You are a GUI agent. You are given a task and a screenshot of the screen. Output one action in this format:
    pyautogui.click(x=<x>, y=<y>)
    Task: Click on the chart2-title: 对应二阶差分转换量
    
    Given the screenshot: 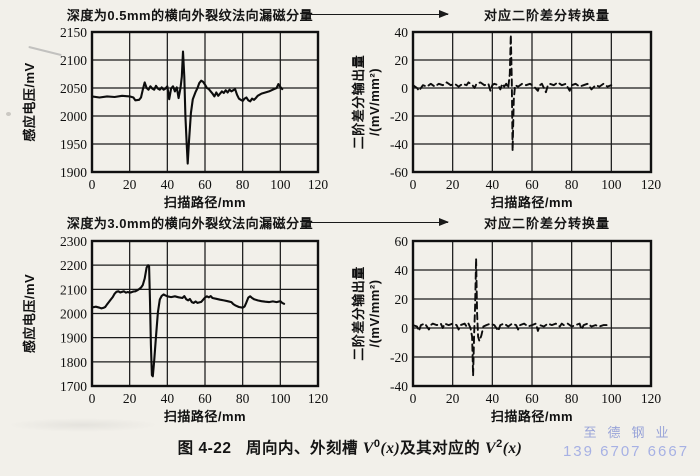 What is the action you would take?
    pyautogui.click(x=546, y=15)
    